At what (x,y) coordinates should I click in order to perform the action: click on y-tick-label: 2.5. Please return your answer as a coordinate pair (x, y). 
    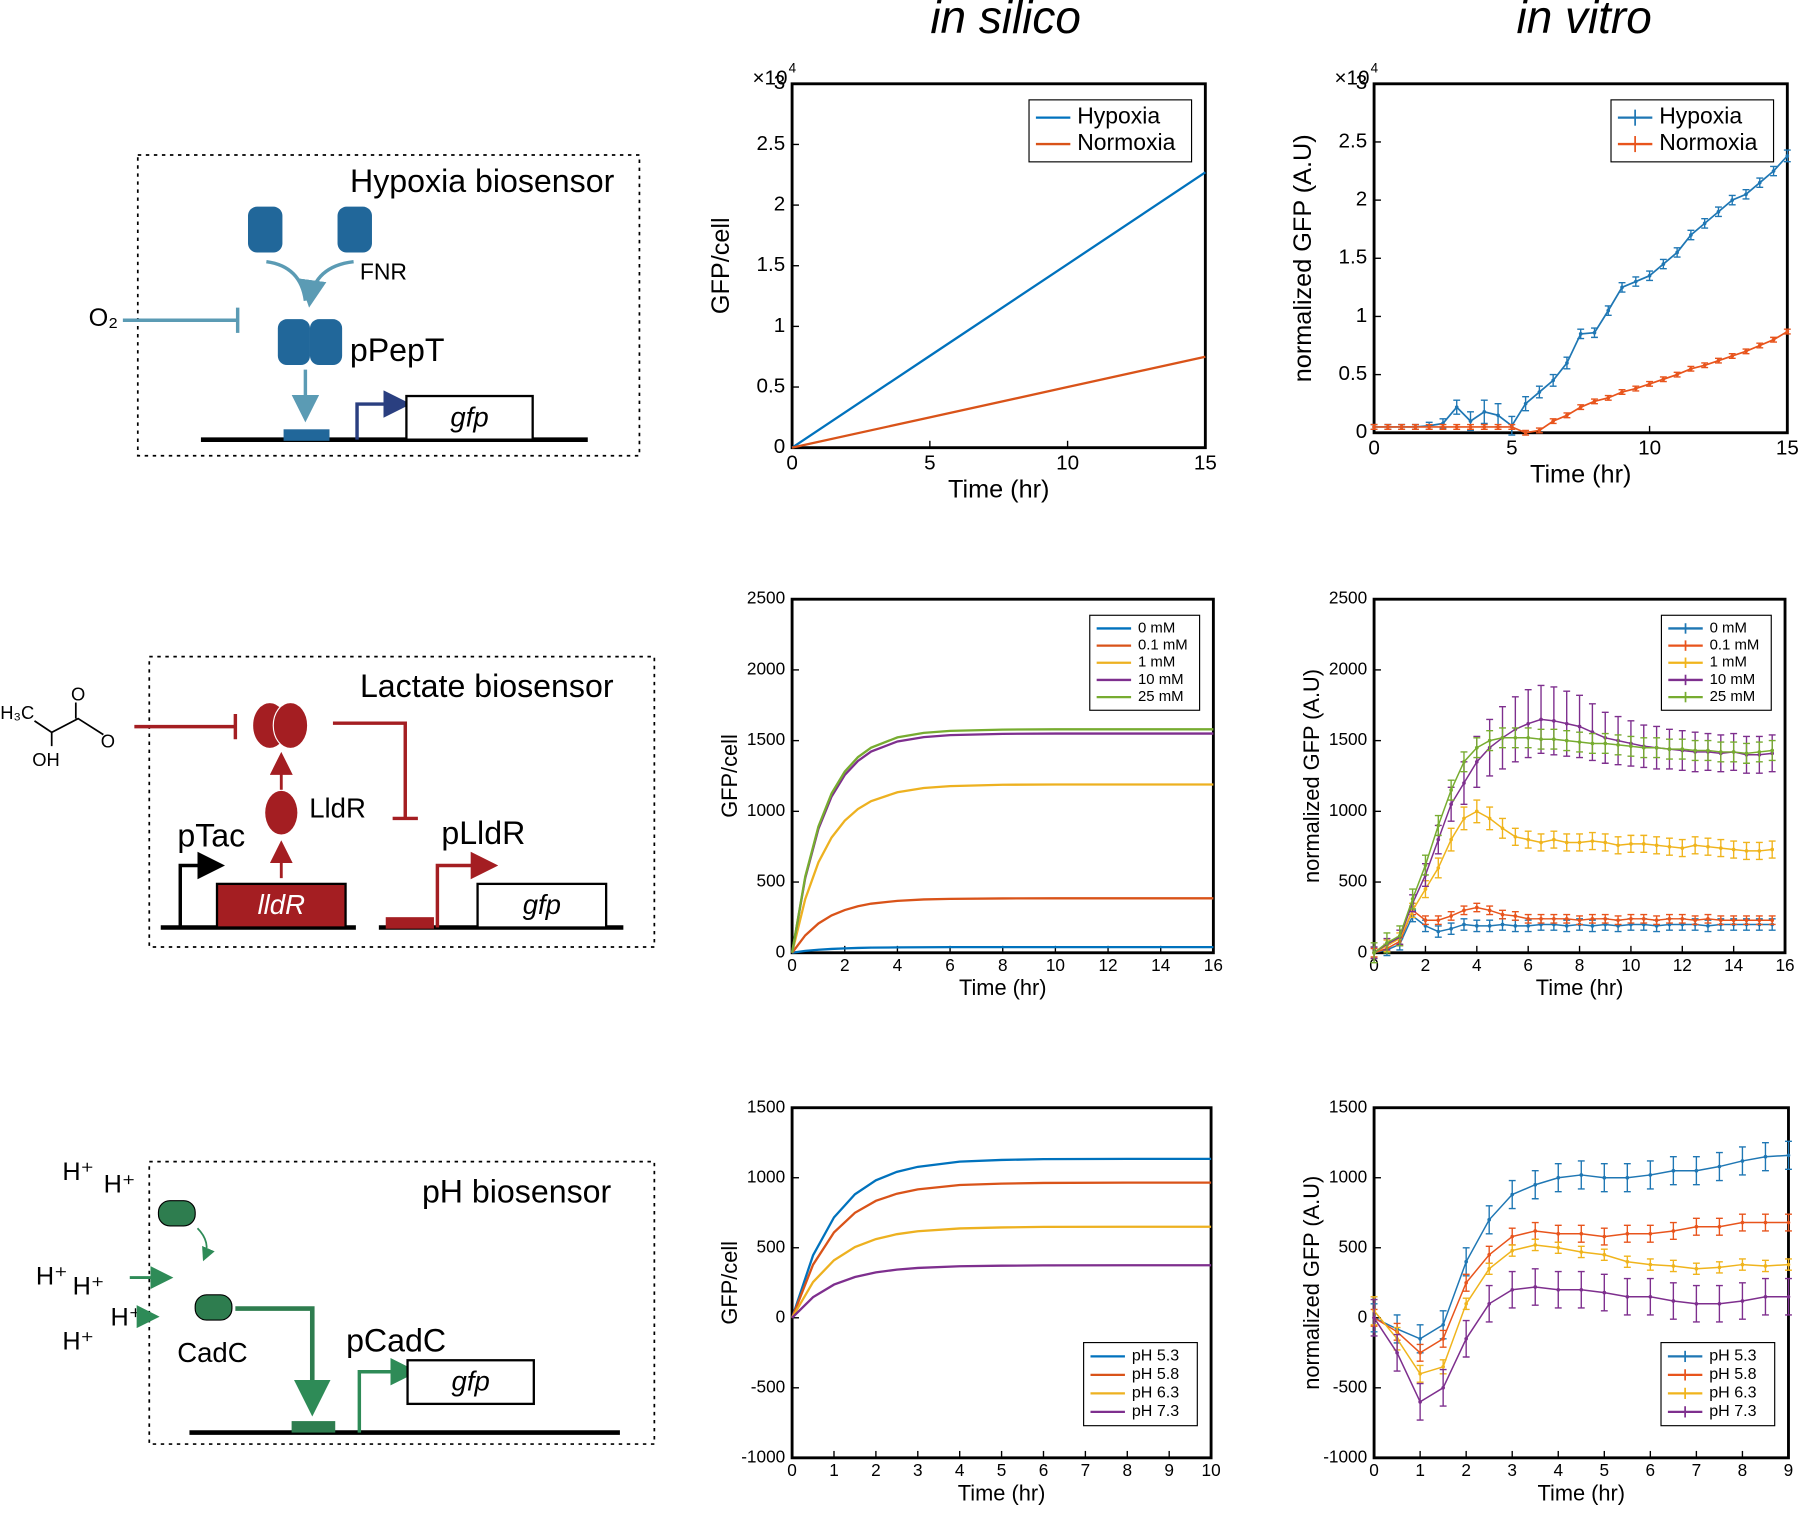
    Looking at the image, I should click on (770, 143).